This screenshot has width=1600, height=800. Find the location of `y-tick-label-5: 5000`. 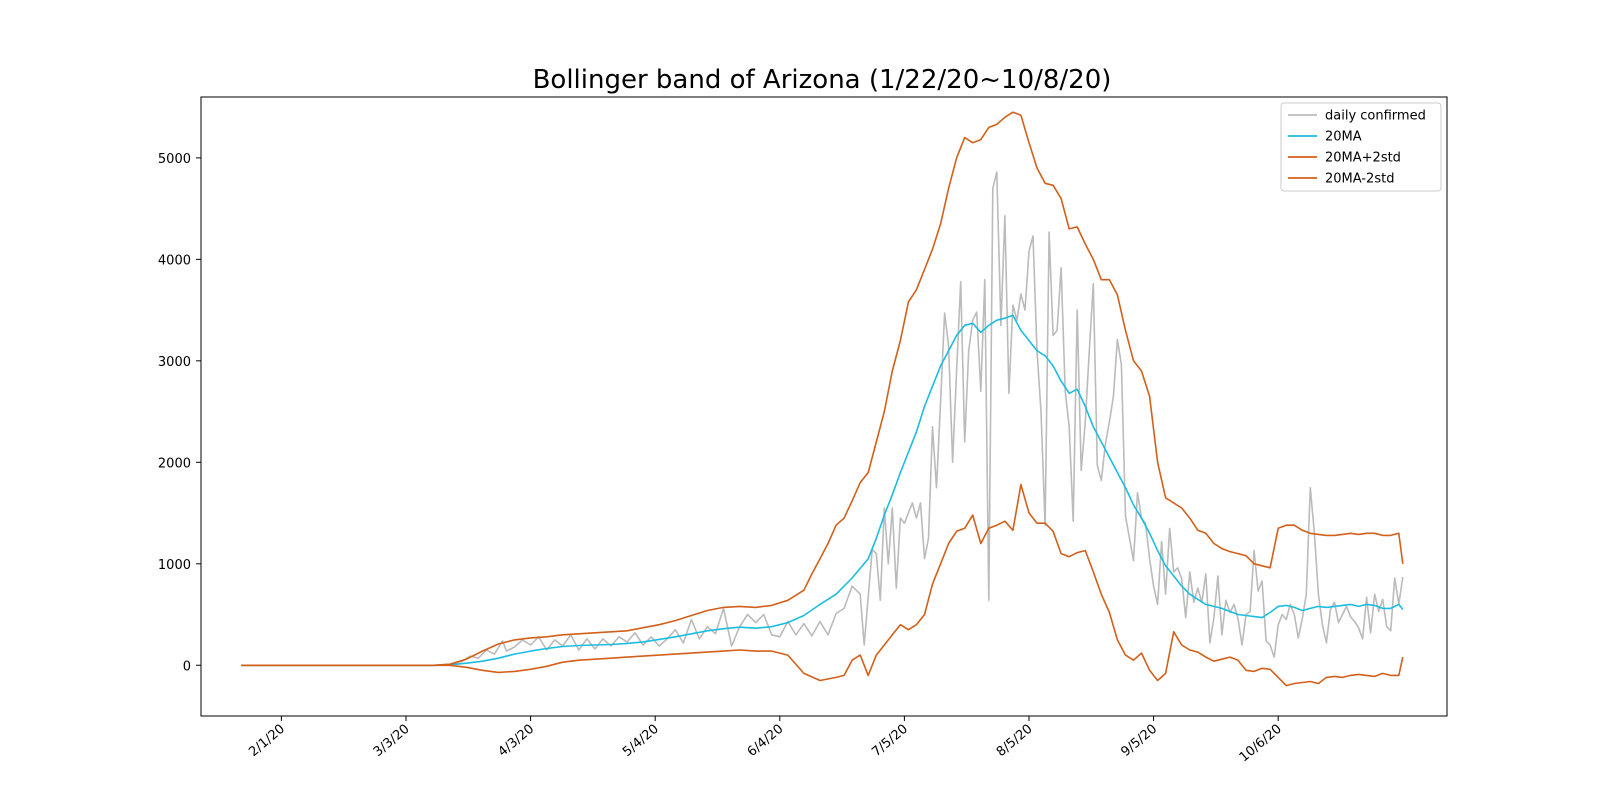

y-tick-label-5: 5000 is located at coordinates (174, 159).